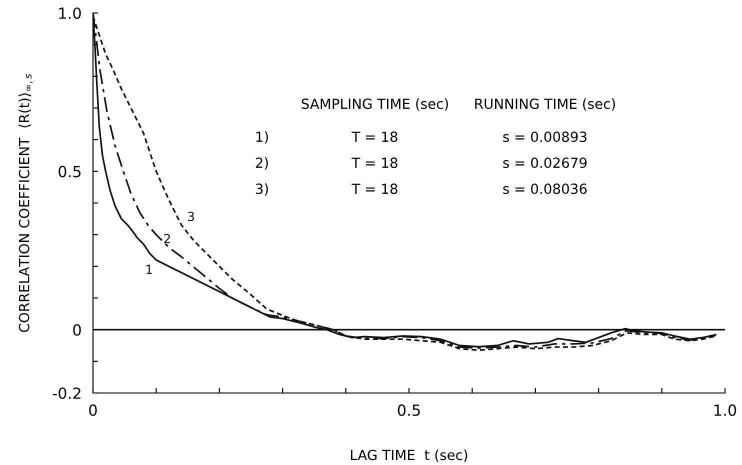 The width and height of the screenshot is (742, 465). What do you see at coordinates (375, 104) in the screenshot?
I see `annotation: SAMPLING TIME (sec)` at bounding box center [375, 104].